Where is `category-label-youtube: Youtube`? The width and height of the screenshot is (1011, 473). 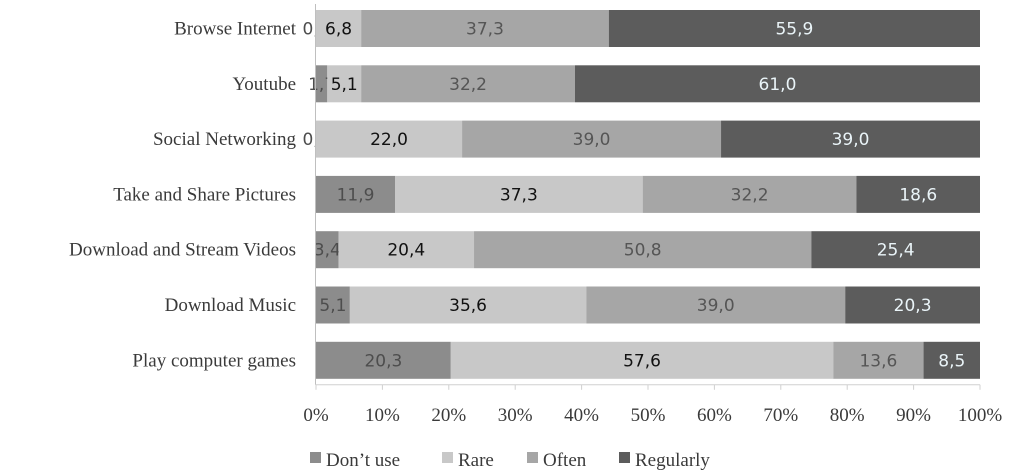
category-label-youtube: Youtube is located at coordinates (264, 84).